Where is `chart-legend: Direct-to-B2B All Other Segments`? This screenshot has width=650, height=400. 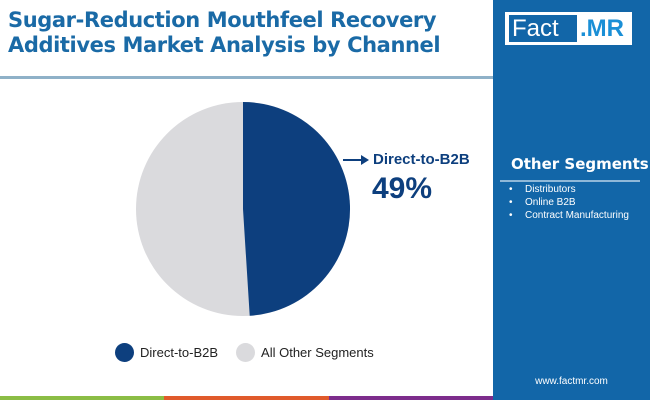
chart-legend: Direct-to-B2B All Other Segments is located at coordinates (253, 352).